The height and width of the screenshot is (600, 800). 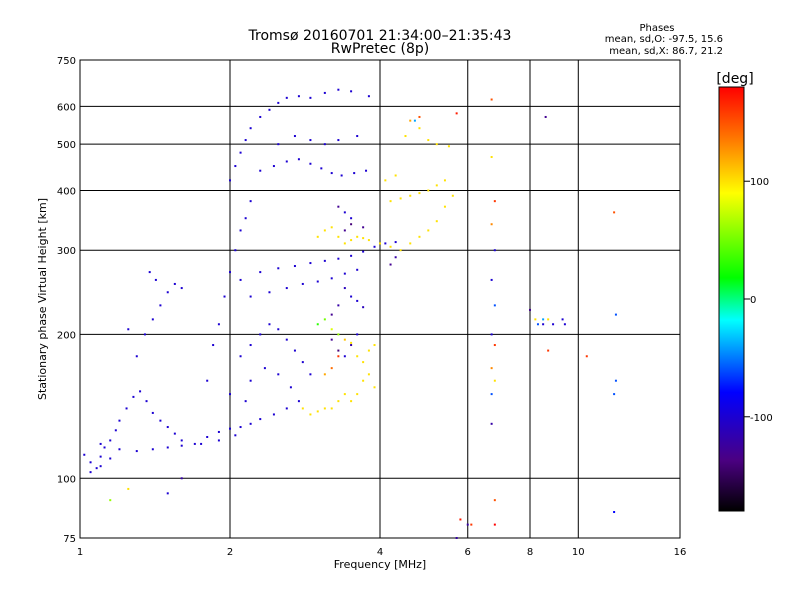 I want to click on colorbar-tick-label: 100, so click(x=759, y=182).